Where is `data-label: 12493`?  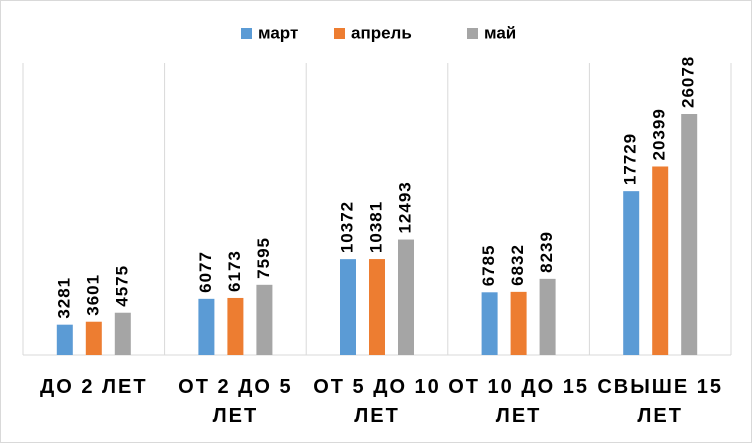 data-label: 12493 is located at coordinates (404, 207).